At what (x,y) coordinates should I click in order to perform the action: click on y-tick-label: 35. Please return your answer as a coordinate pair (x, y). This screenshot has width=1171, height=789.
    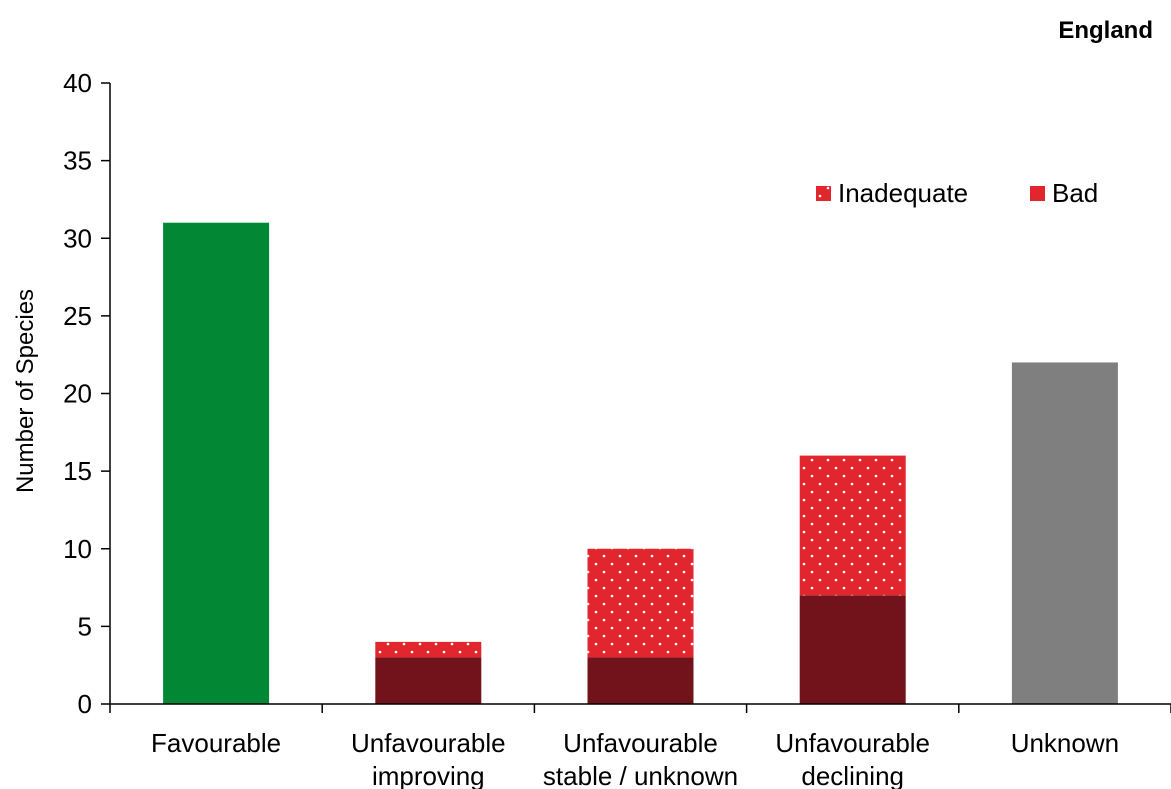
    Looking at the image, I should click on (77, 161).